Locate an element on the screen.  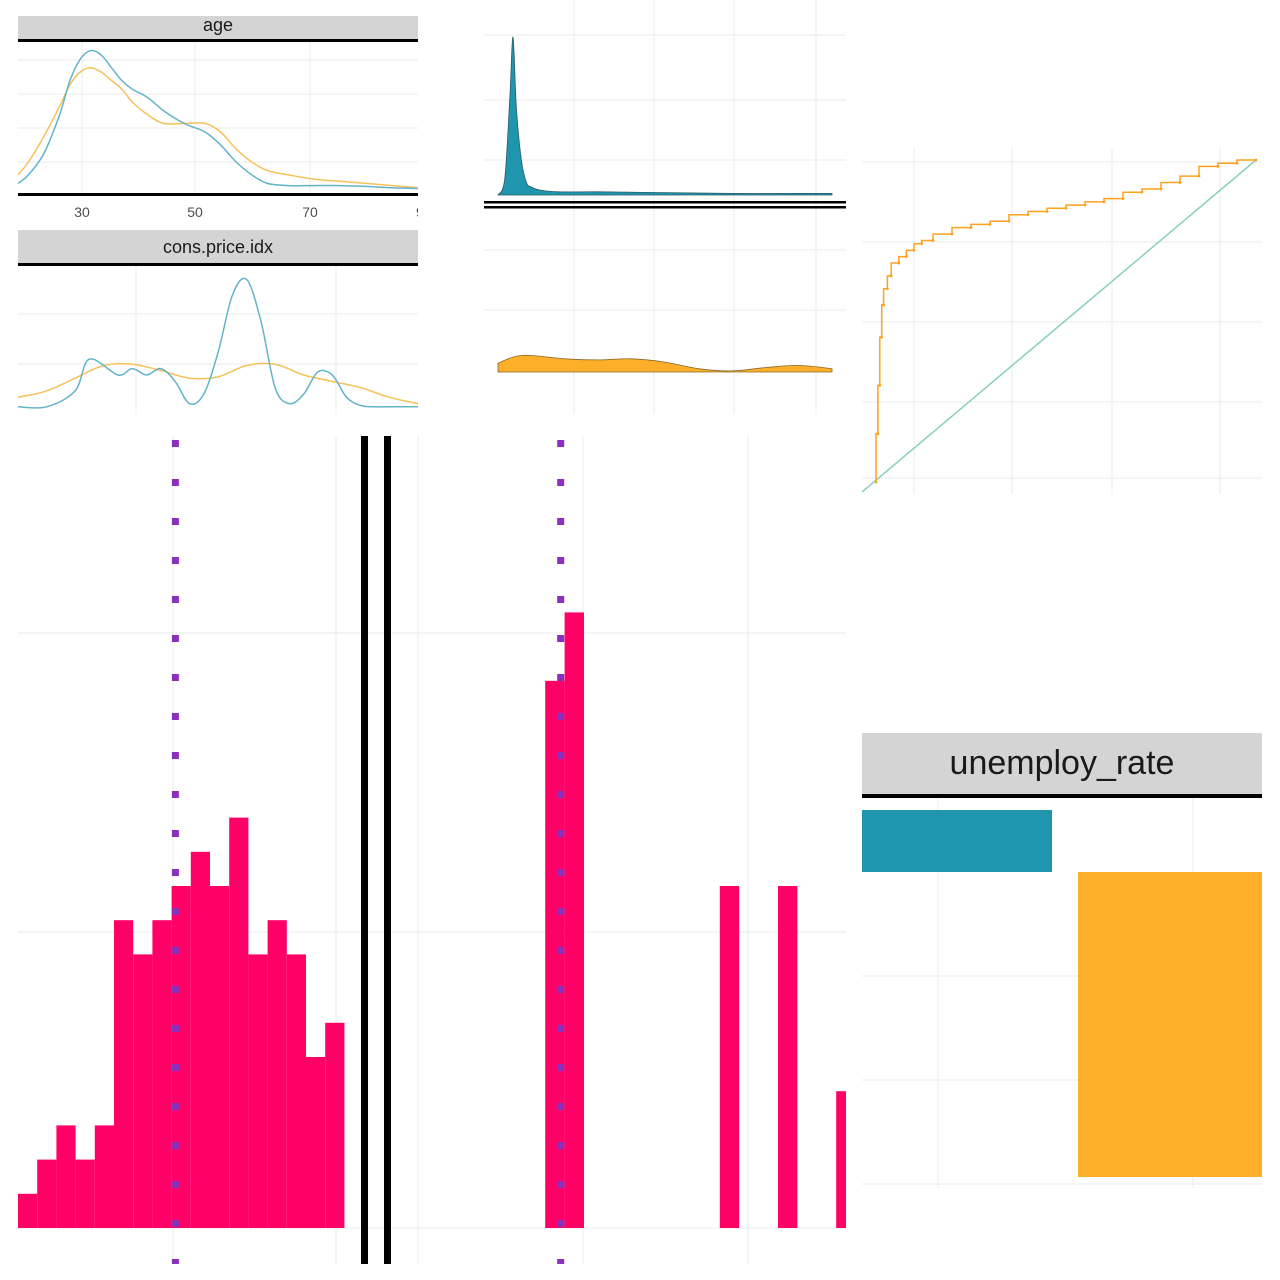
unemploy-rate-strip-label: unemploy_rate is located at coordinates (1062, 763).